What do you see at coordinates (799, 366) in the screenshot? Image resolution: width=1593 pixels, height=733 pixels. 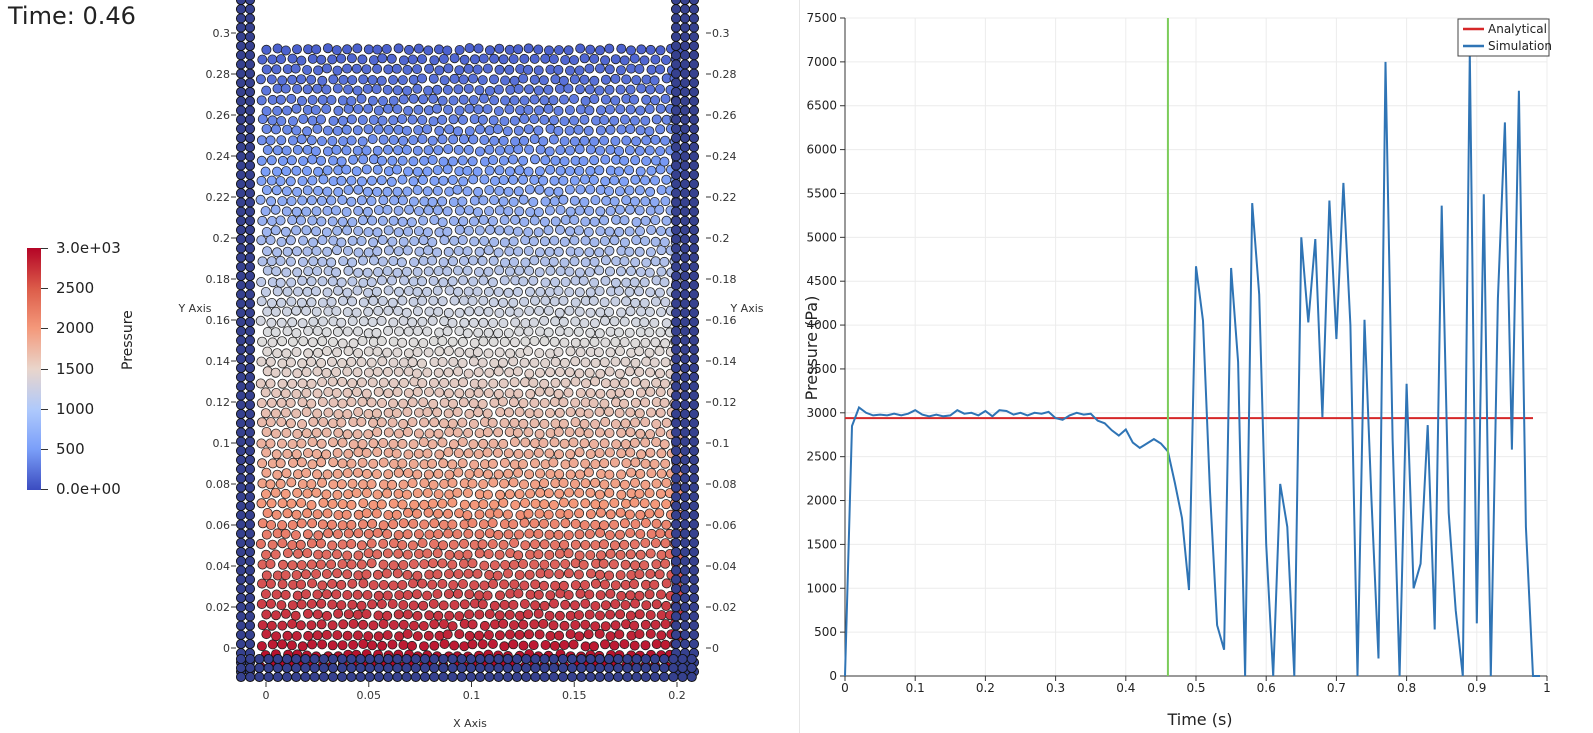 I see `view-divider` at bounding box center [799, 366].